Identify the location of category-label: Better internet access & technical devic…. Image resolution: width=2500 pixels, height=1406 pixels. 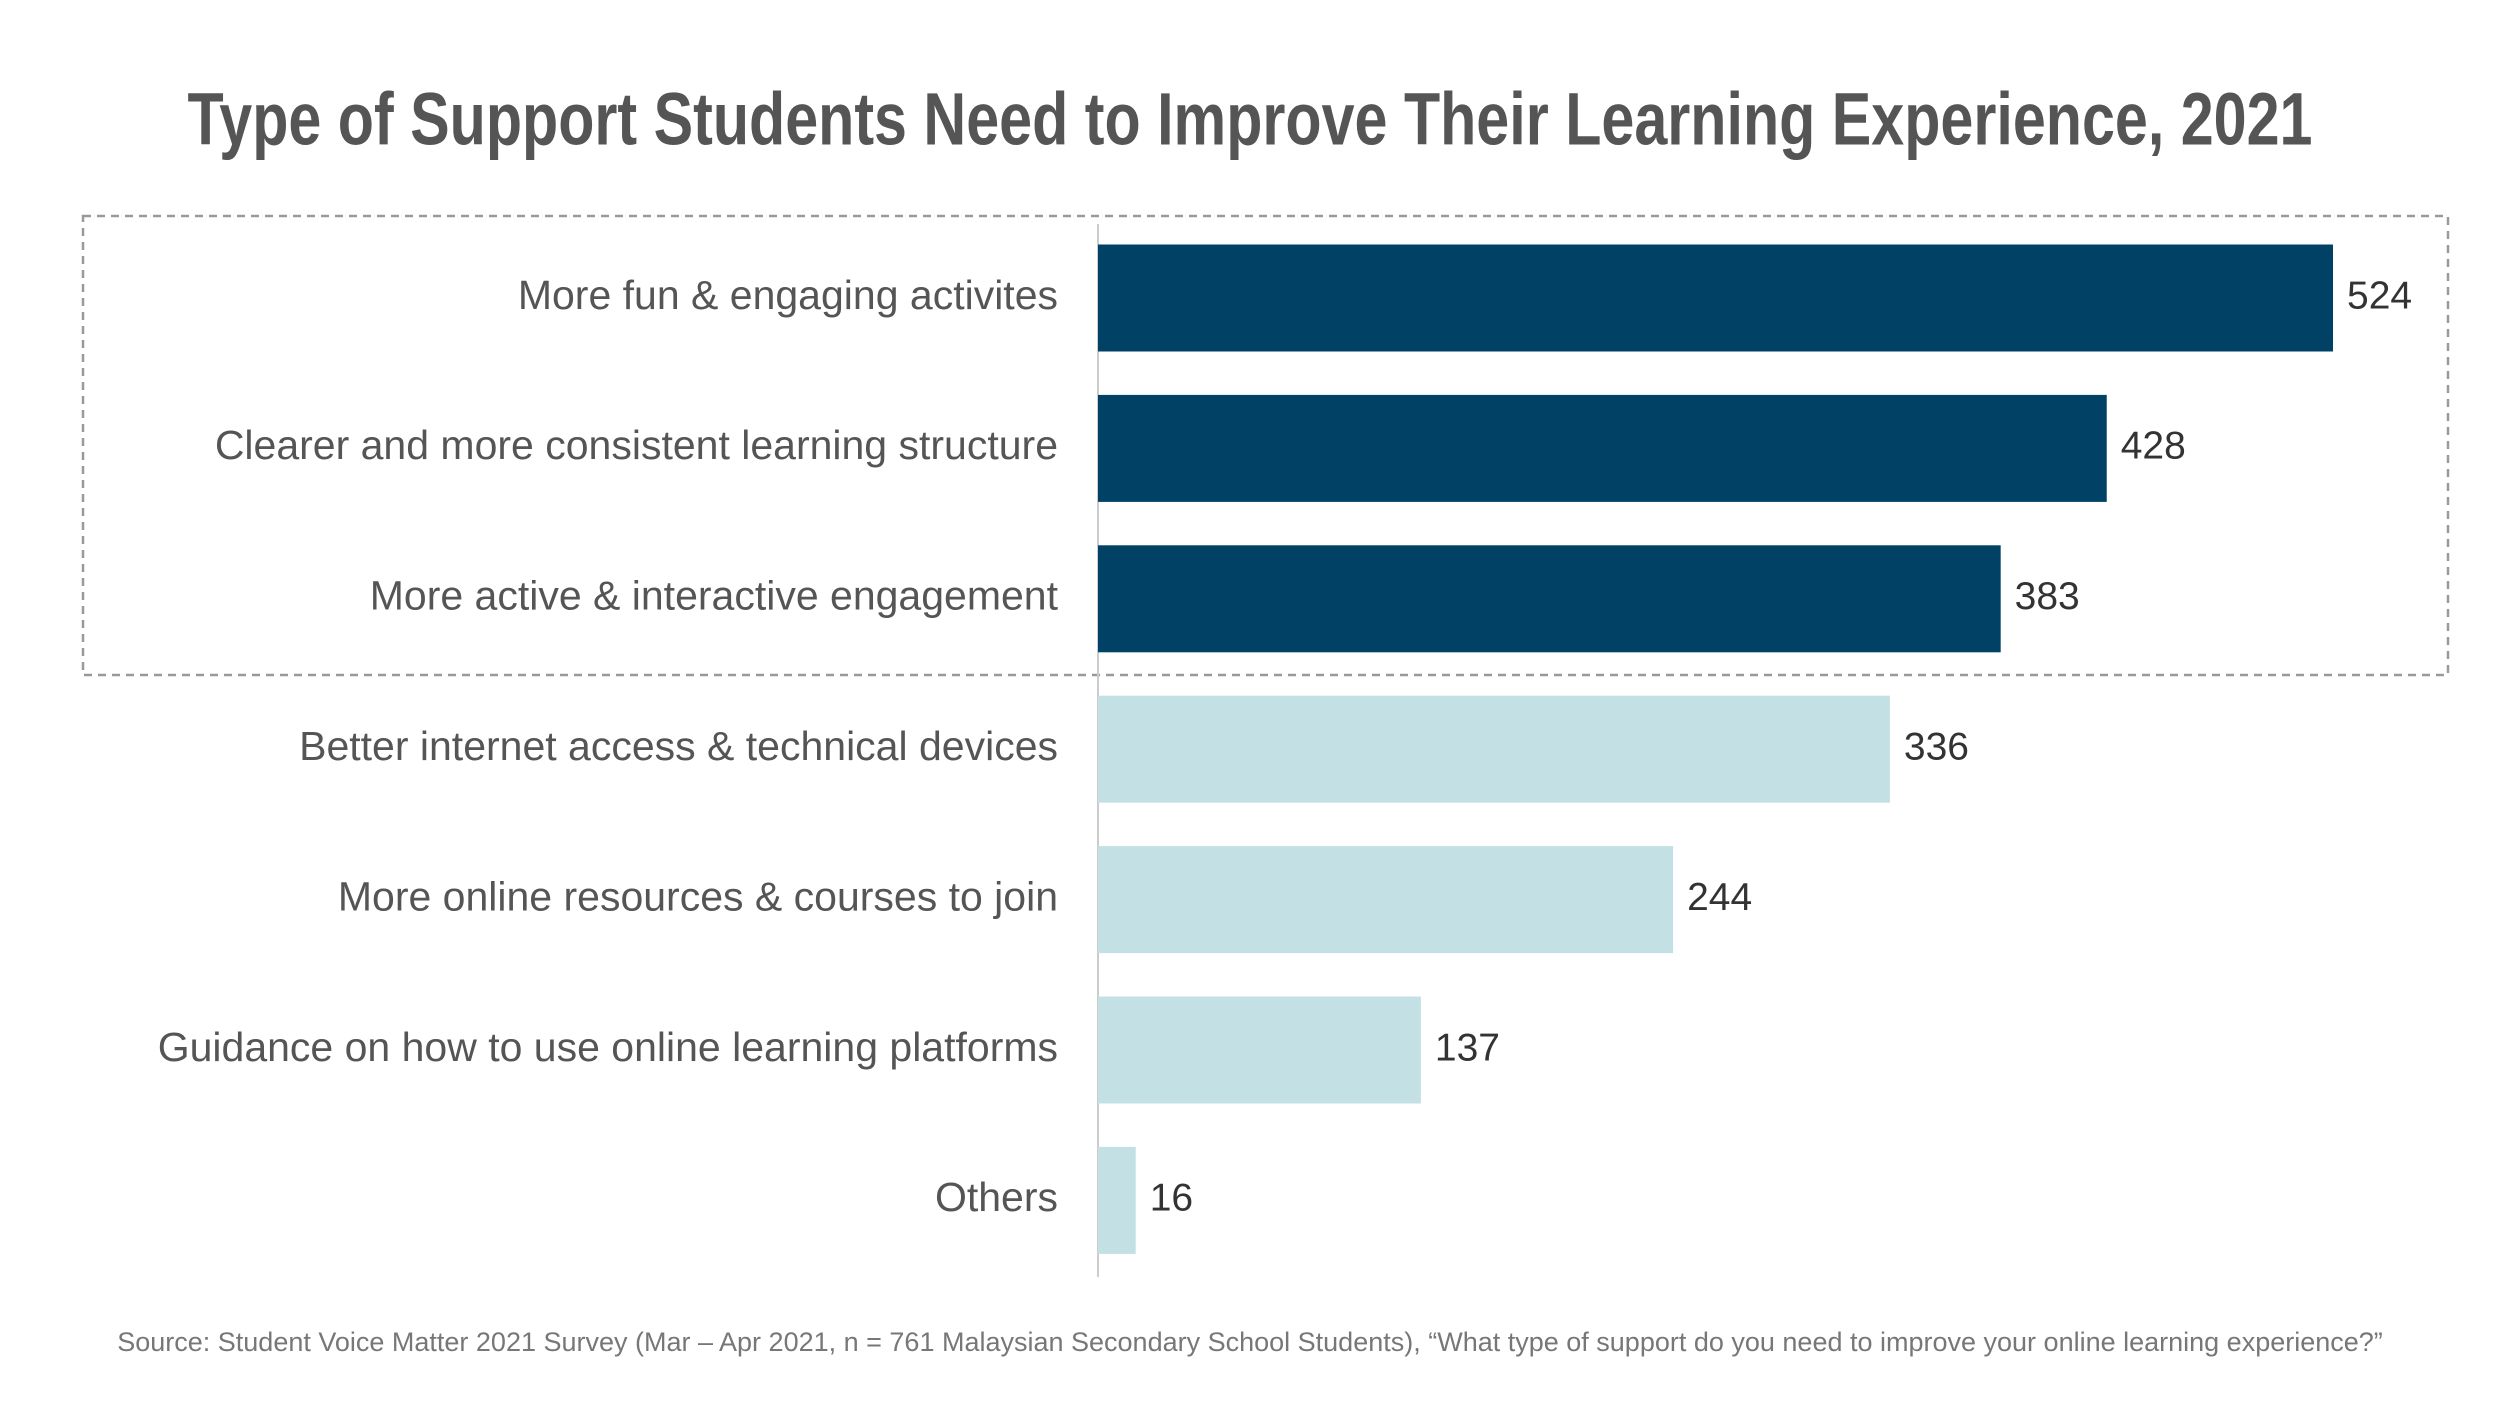
(678, 746).